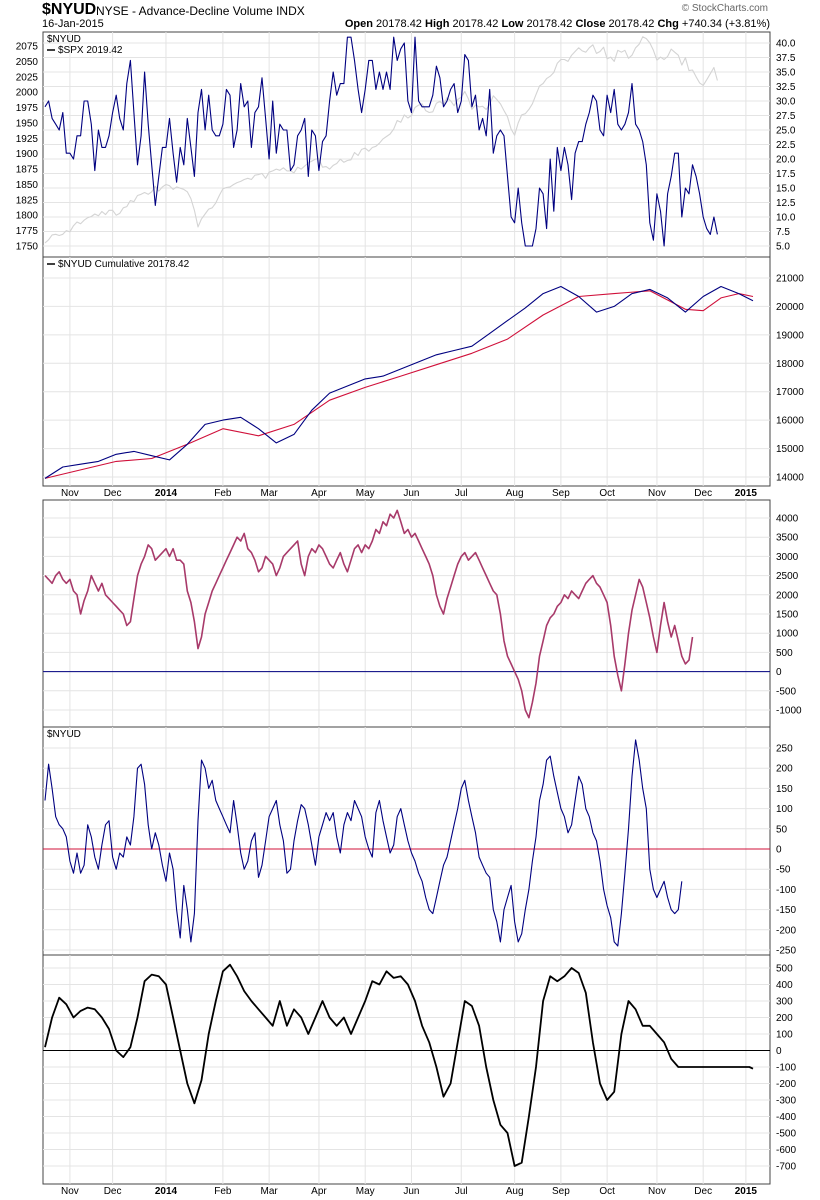 The width and height of the screenshot is (820, 1200). Describe the element at coordinates (784, 749) in the screenshot. I see `right-tick-label: 250` at that location.